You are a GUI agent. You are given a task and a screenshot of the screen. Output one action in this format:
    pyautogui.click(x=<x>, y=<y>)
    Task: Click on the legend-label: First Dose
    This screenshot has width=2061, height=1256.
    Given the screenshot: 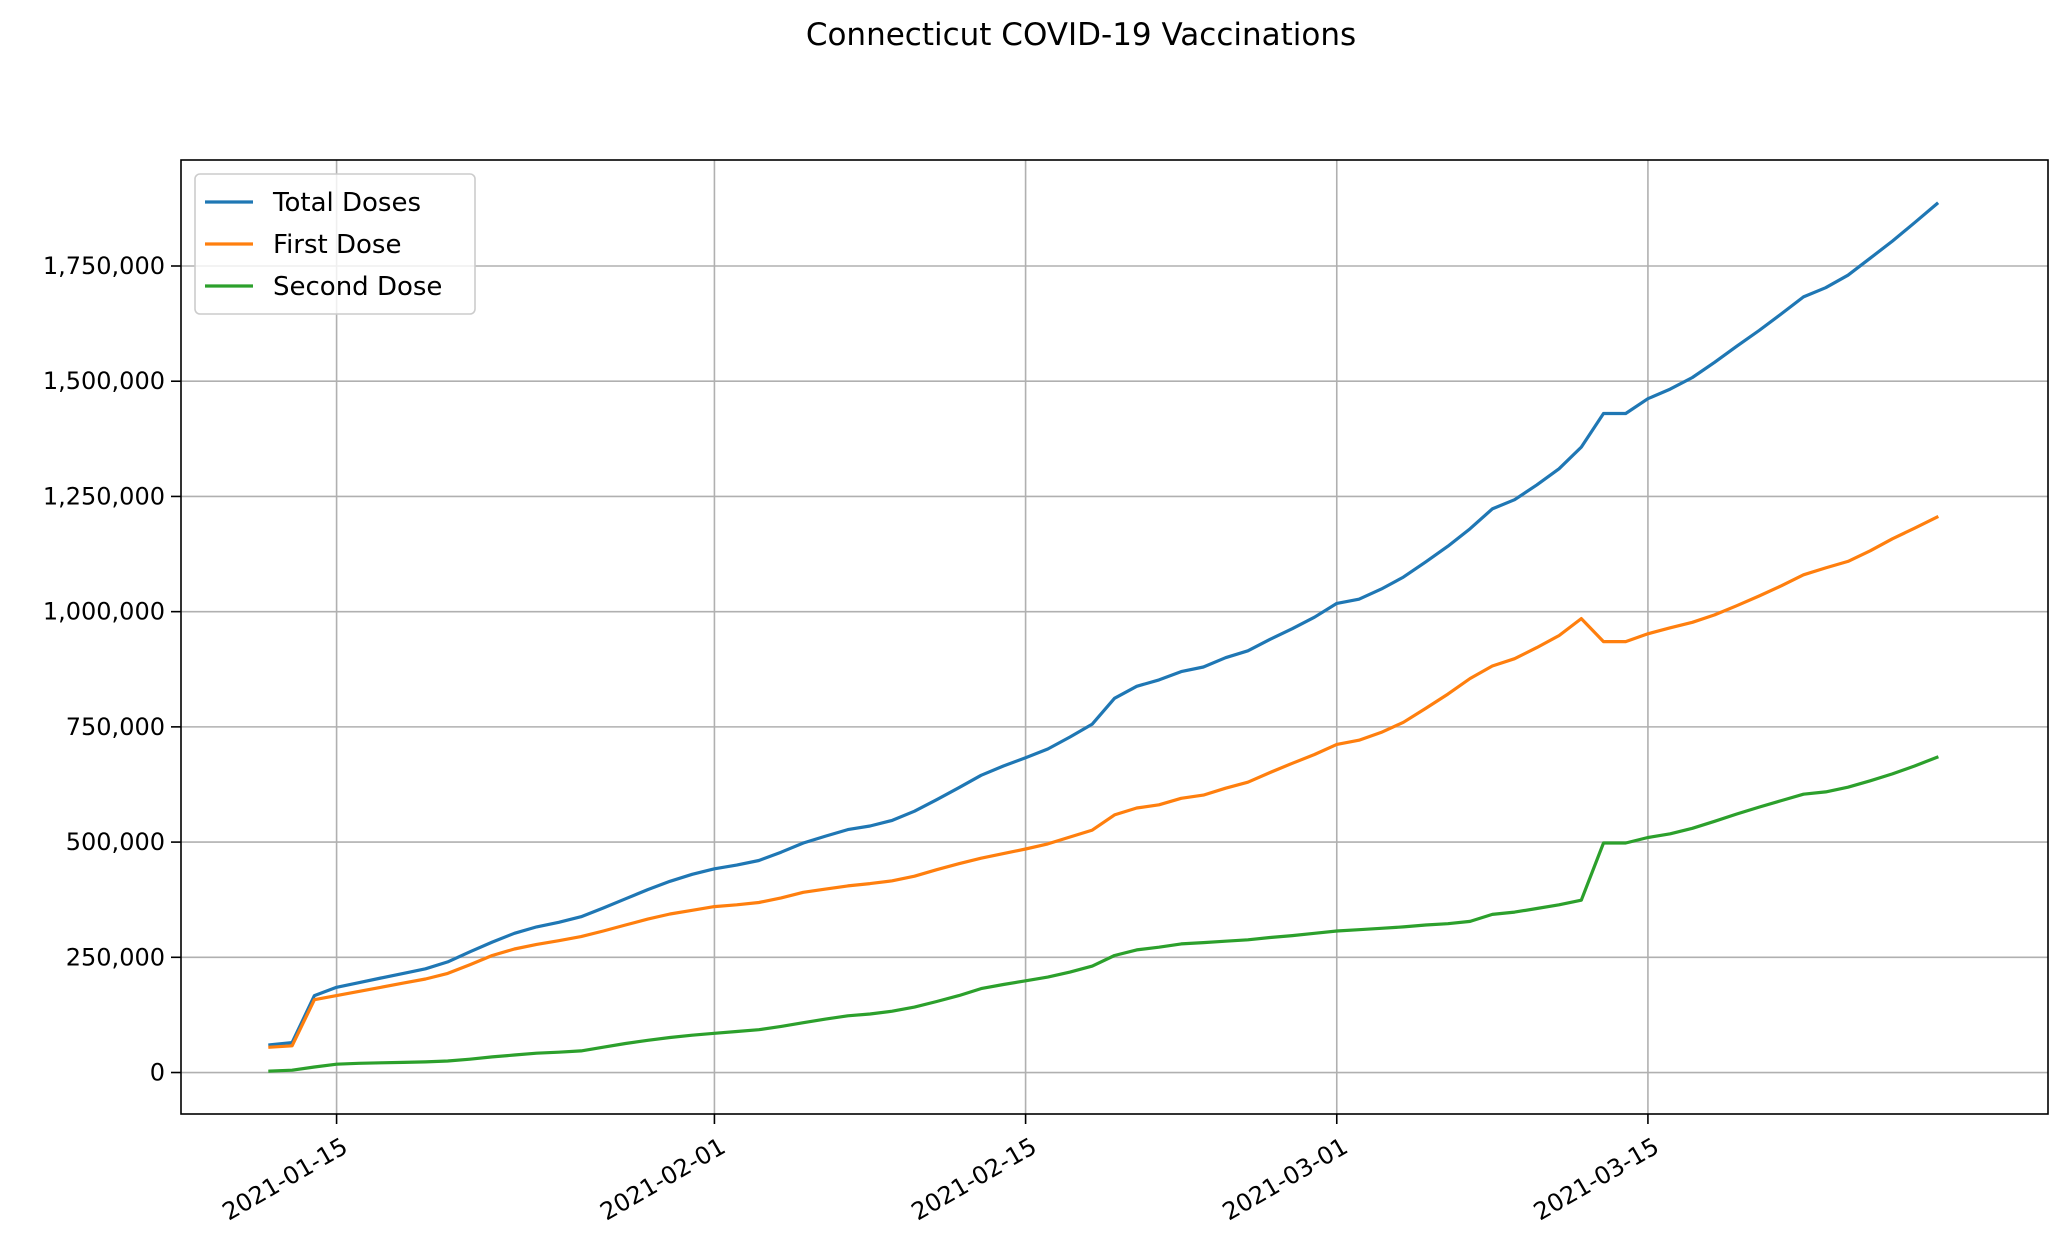 What is the action you would take?
    pyautogui.click(x=337, y=245)
    